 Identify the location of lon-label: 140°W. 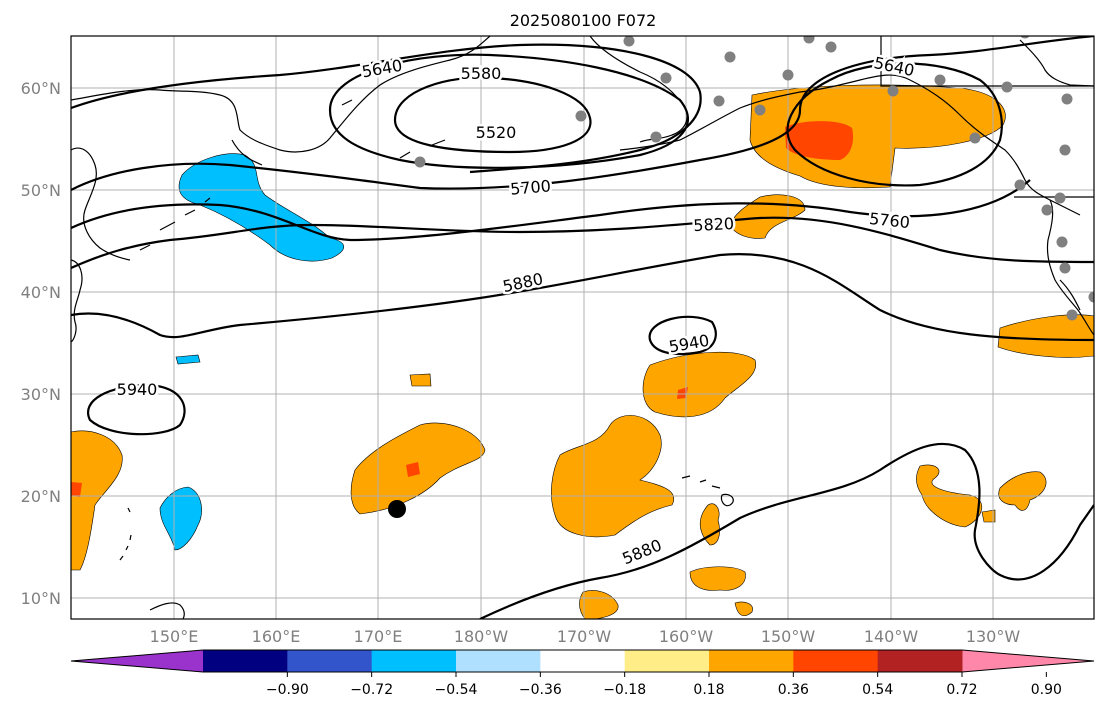
(891, 636).